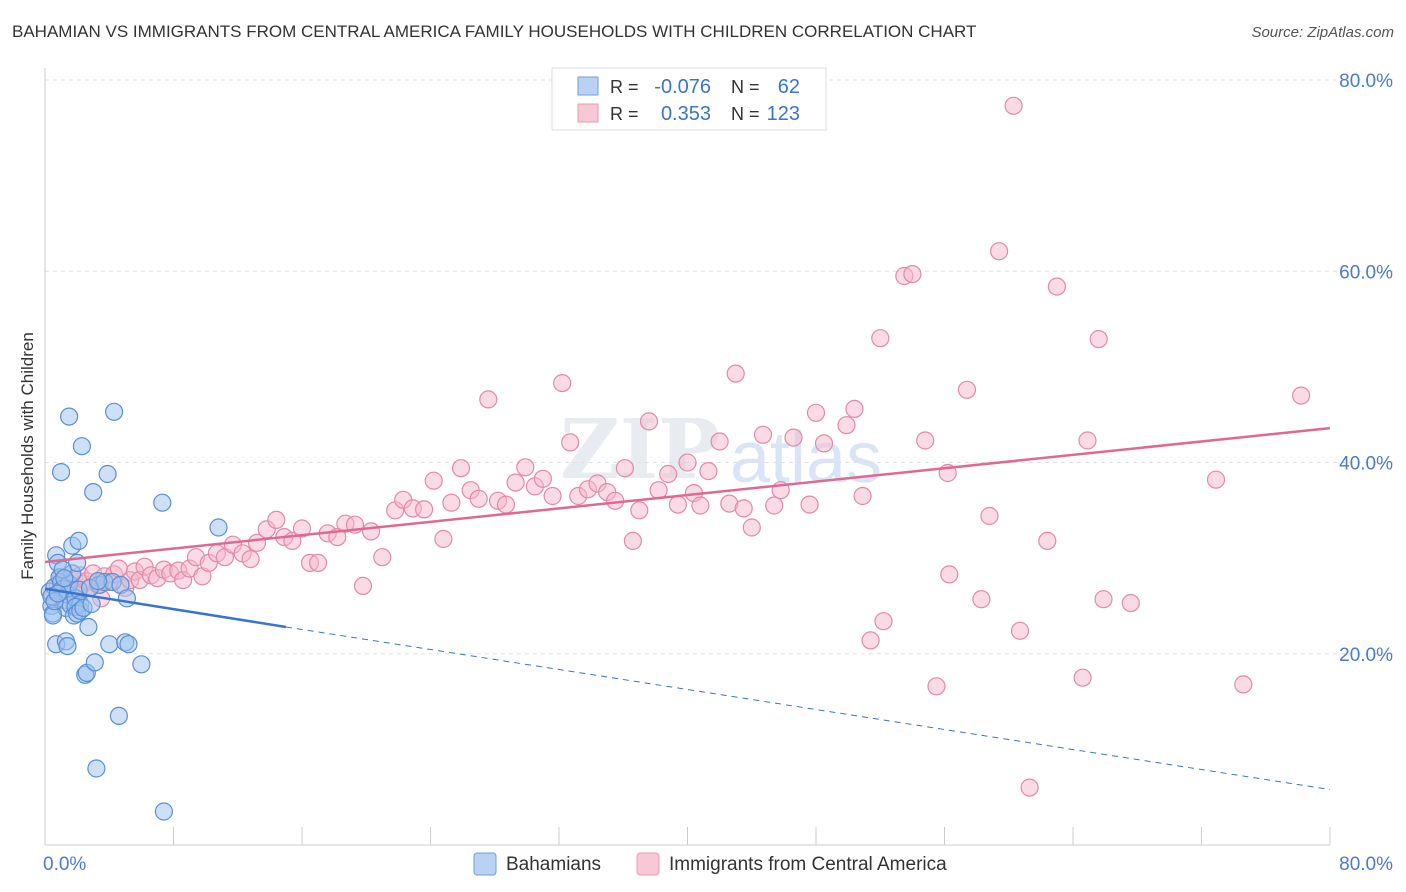 This screenshot has height=892, width=1406. Describe the element at coordinates (1366, 81) in the screenshot. I see `y-tick-label: 80.0%` at that location.